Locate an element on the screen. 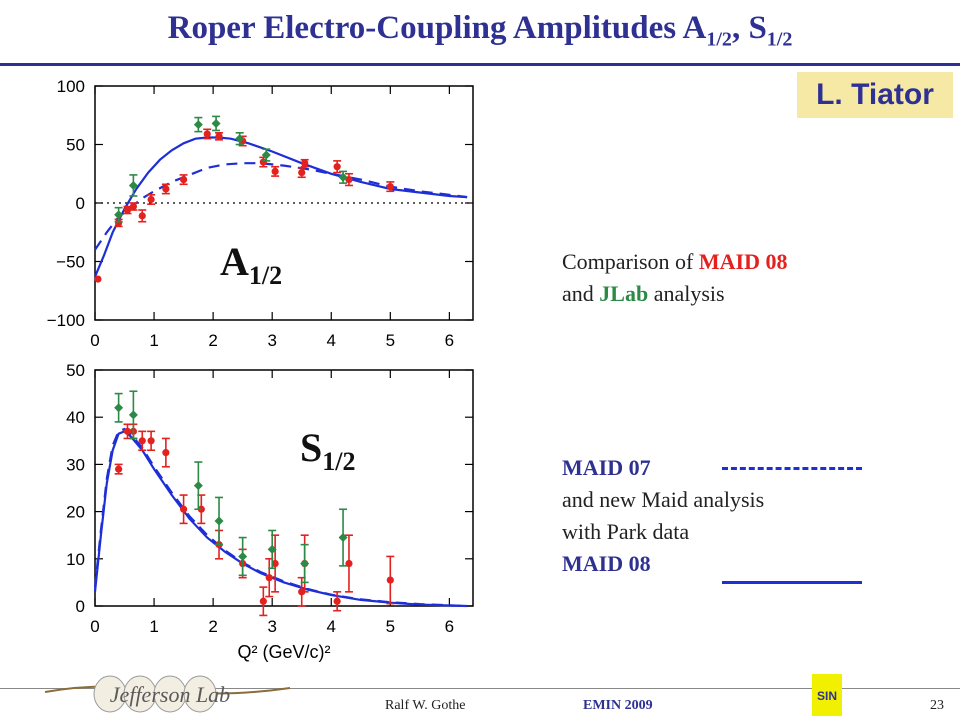 The height and width of the screenshot is (720, 960). c1-plot-frame is located at coordinates (284, 488).